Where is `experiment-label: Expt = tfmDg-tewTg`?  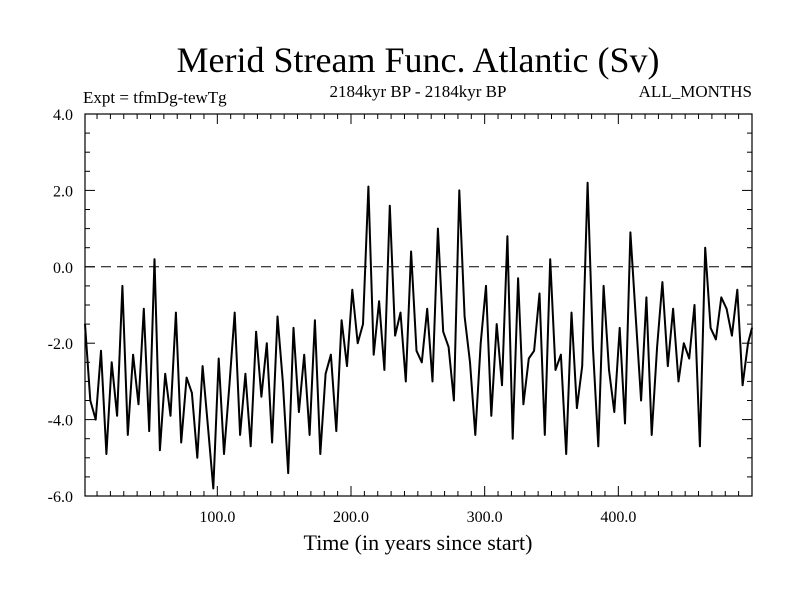
experiment-label: Expt = tfmDg-tewTg is located at coordinates (155, 97).